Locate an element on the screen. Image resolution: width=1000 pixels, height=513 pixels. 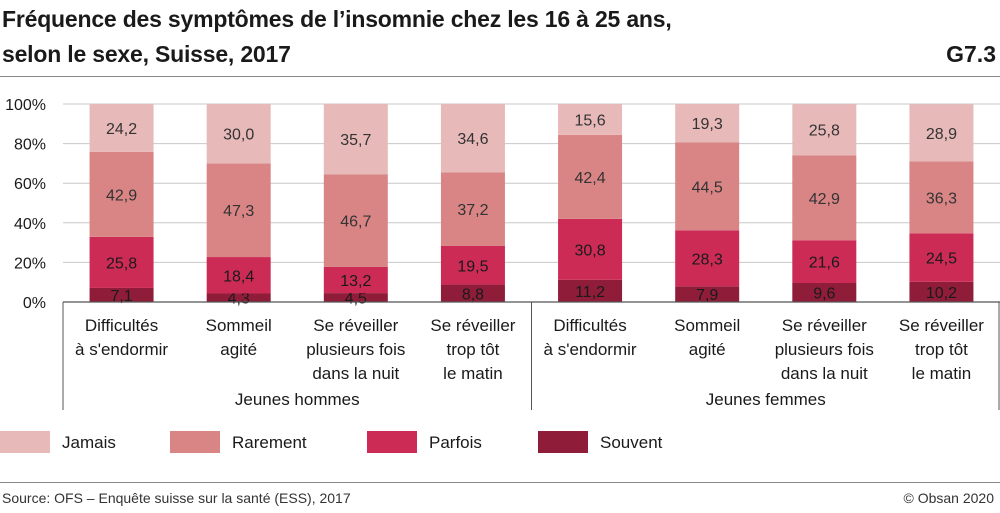
data-label-souvent: 8,8 is located at coordinates (473, 294).